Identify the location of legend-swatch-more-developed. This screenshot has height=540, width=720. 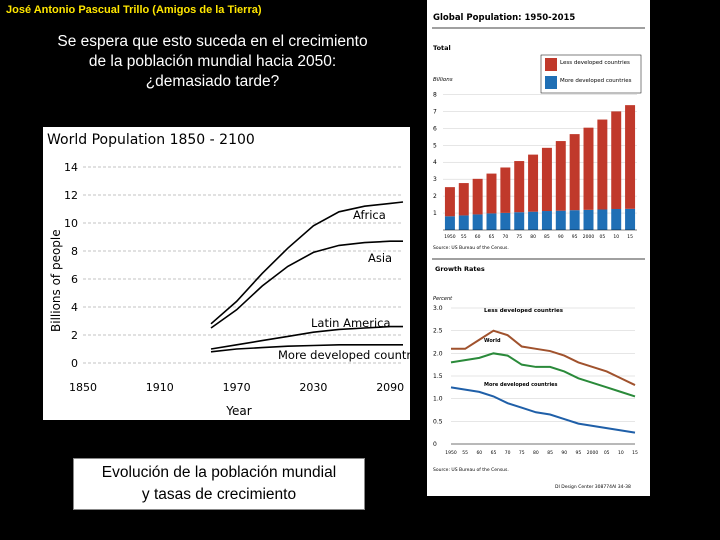
(551, 82).